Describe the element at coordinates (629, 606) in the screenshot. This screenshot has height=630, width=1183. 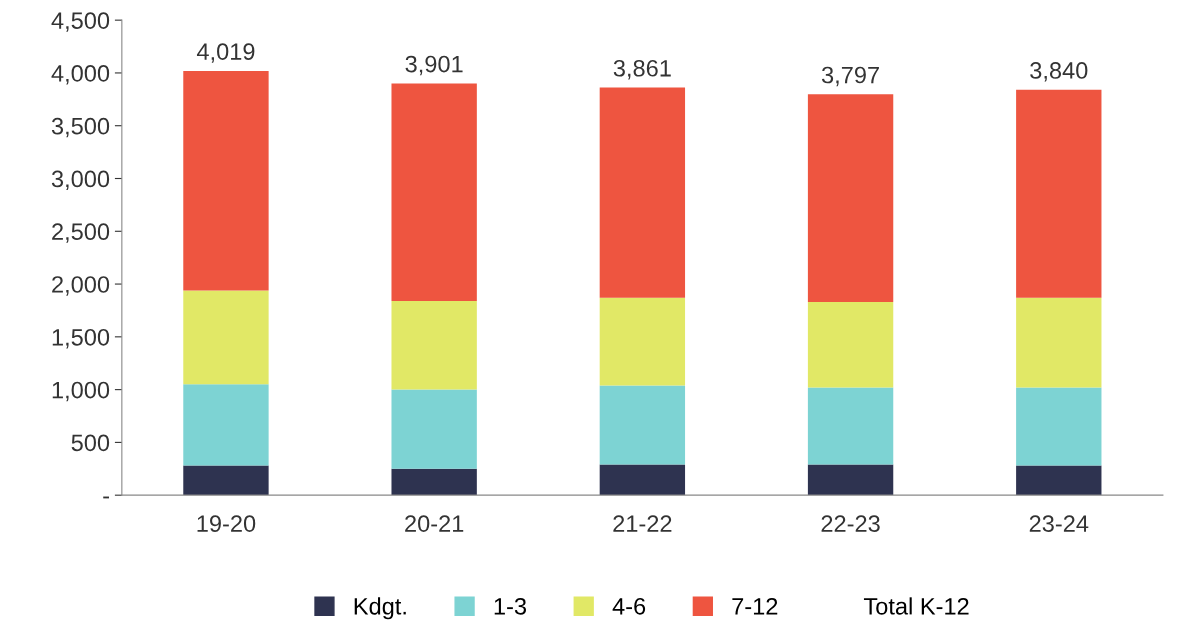
I see `legend-label: 4-6` at that location.